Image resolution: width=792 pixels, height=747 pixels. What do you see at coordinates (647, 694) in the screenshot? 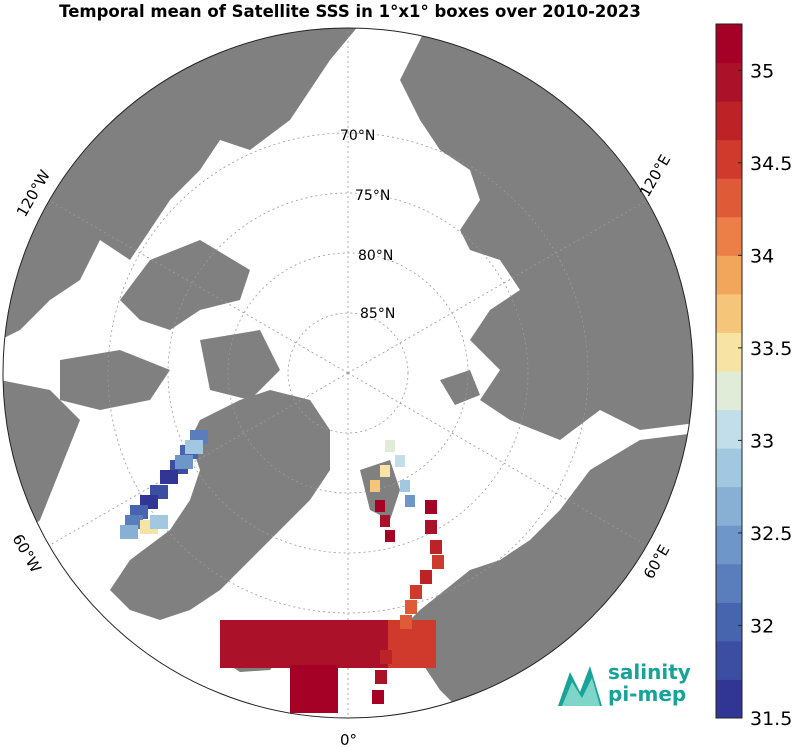
I see `logo-line2: pi-mep` at bounding box center [647, 694].